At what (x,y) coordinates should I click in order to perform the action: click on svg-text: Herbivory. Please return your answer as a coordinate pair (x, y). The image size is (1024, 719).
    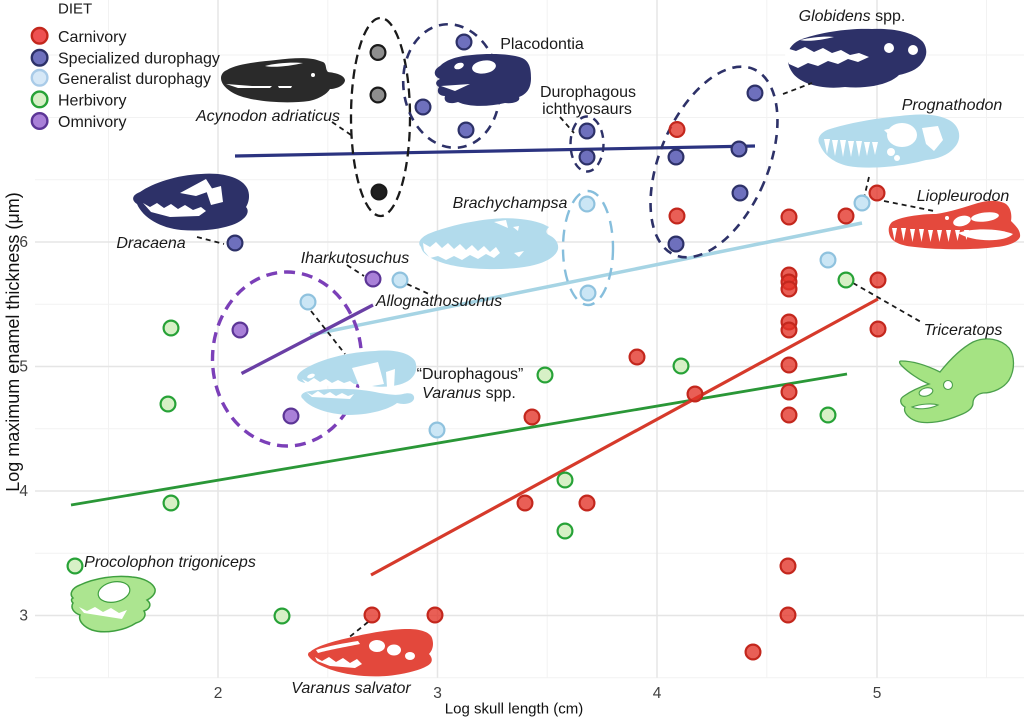
    Looking at the image, I should click on (92, 100).